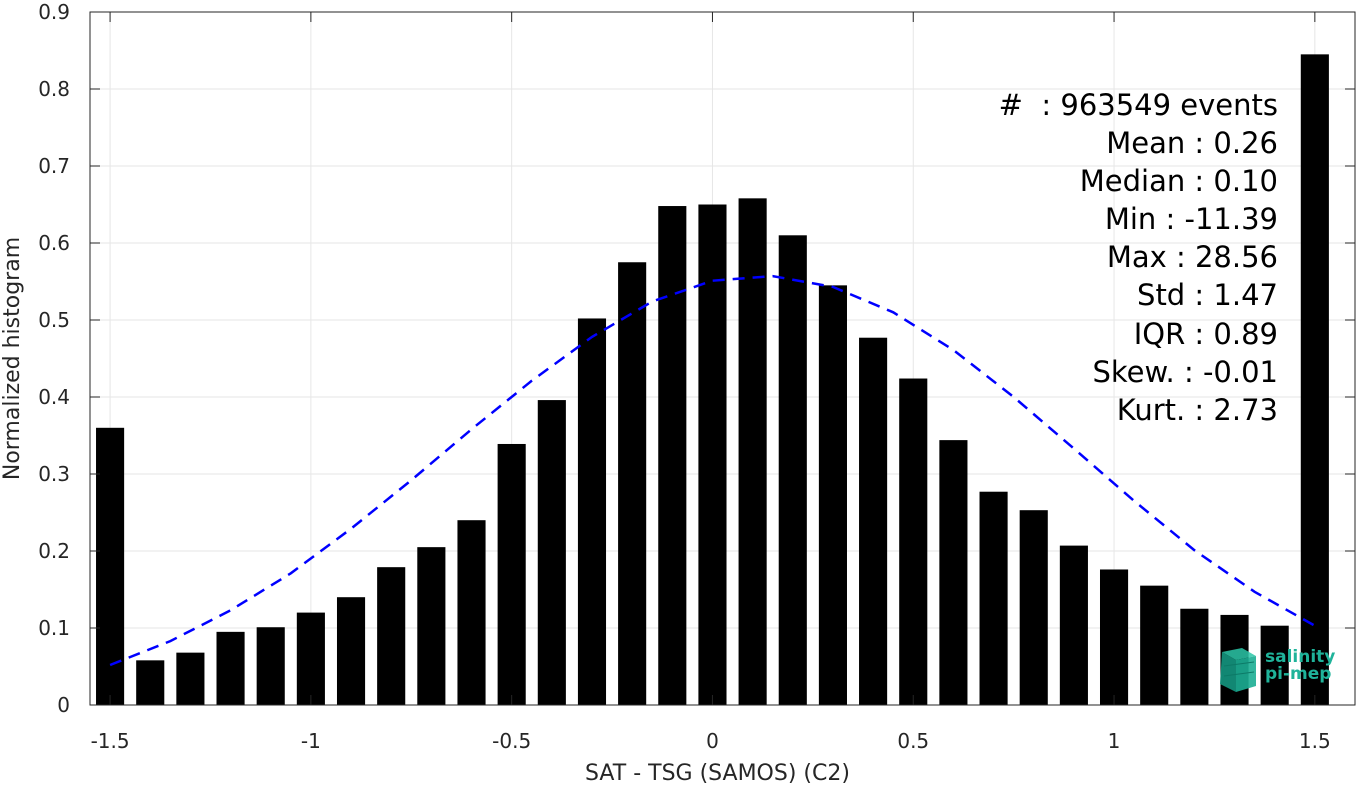  I want to click on y-tick-labels: 0 0.1 0.2 0.3 0.4 0.5 0.6 0.7 0.8 0.9, so click(54, 358).